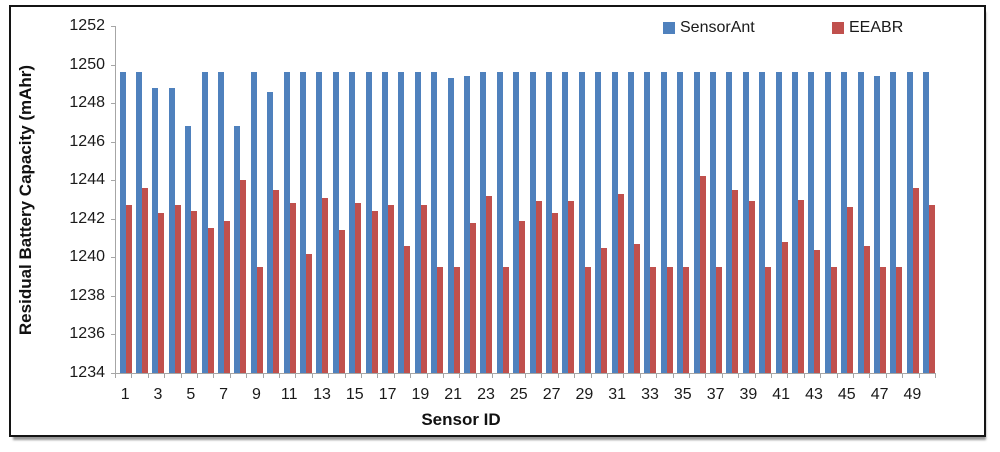 The height and width of the screenshot is (452, 1000). I want to click on x-axis-tick-label: 49, so click(912, 394).